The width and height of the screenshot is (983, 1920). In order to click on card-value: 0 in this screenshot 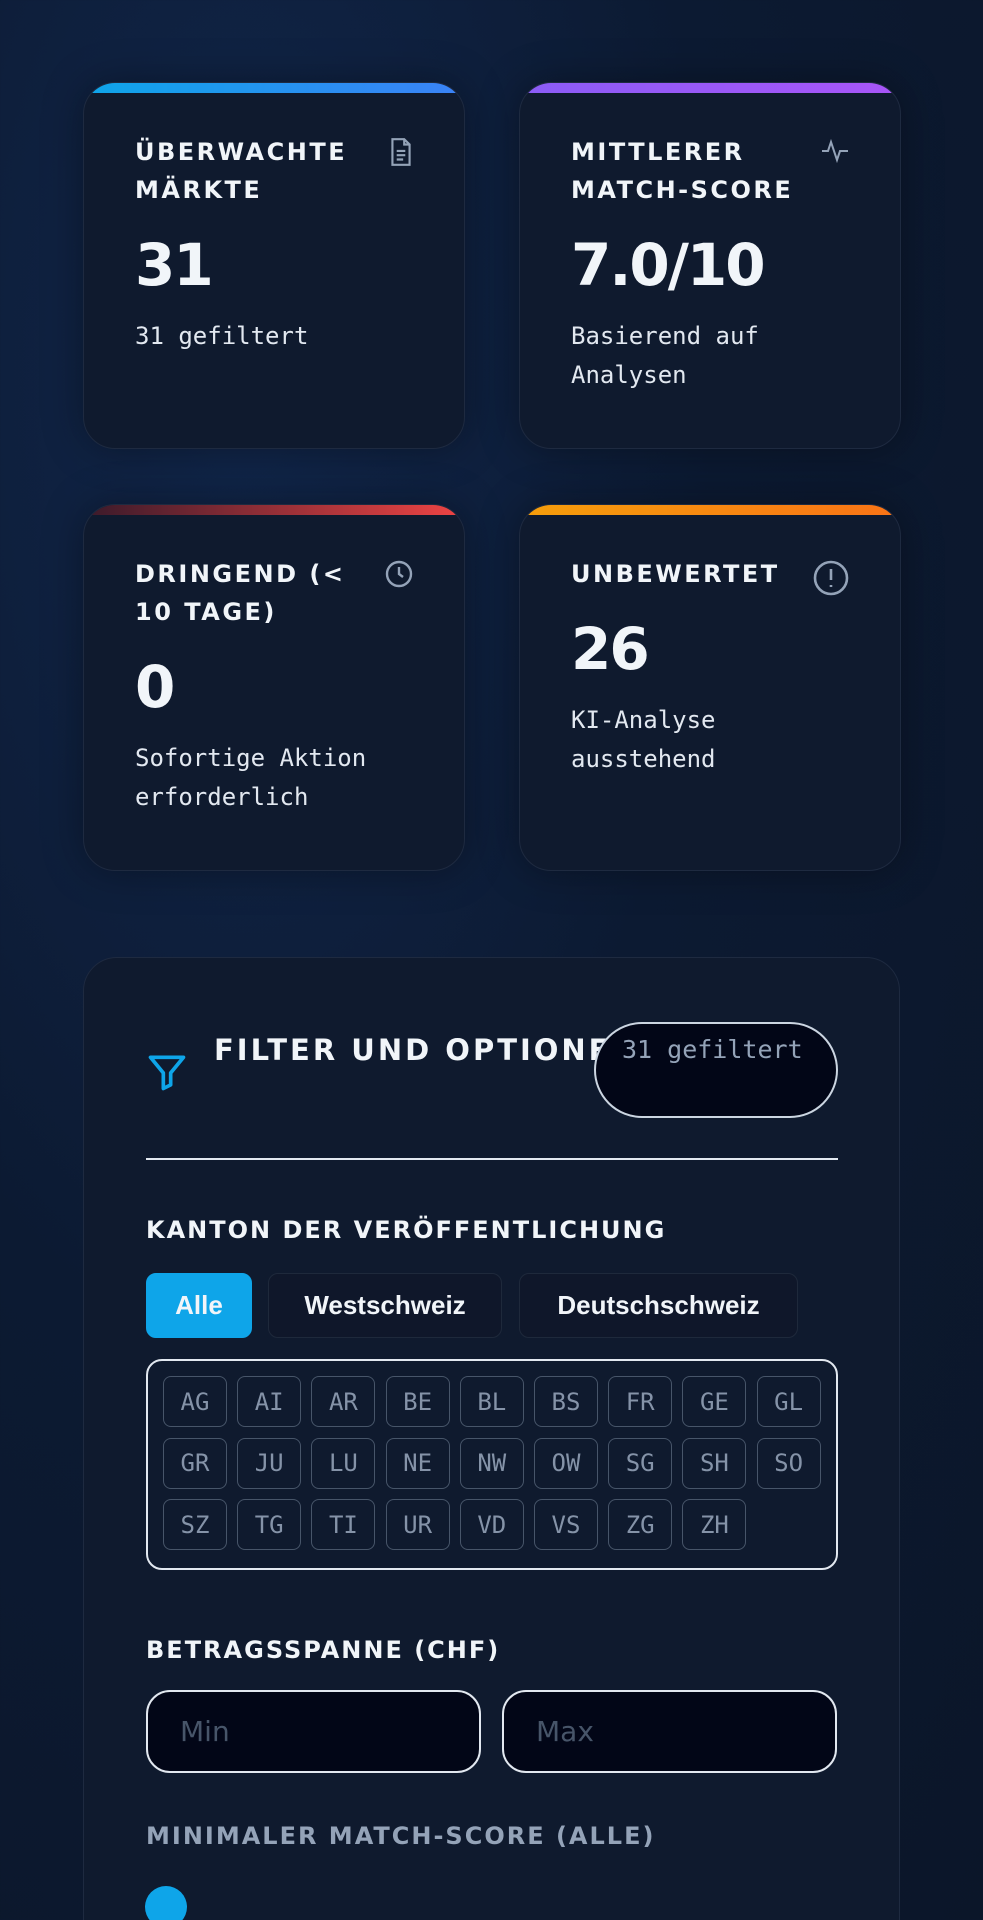, I will do `click(155, 687)`.